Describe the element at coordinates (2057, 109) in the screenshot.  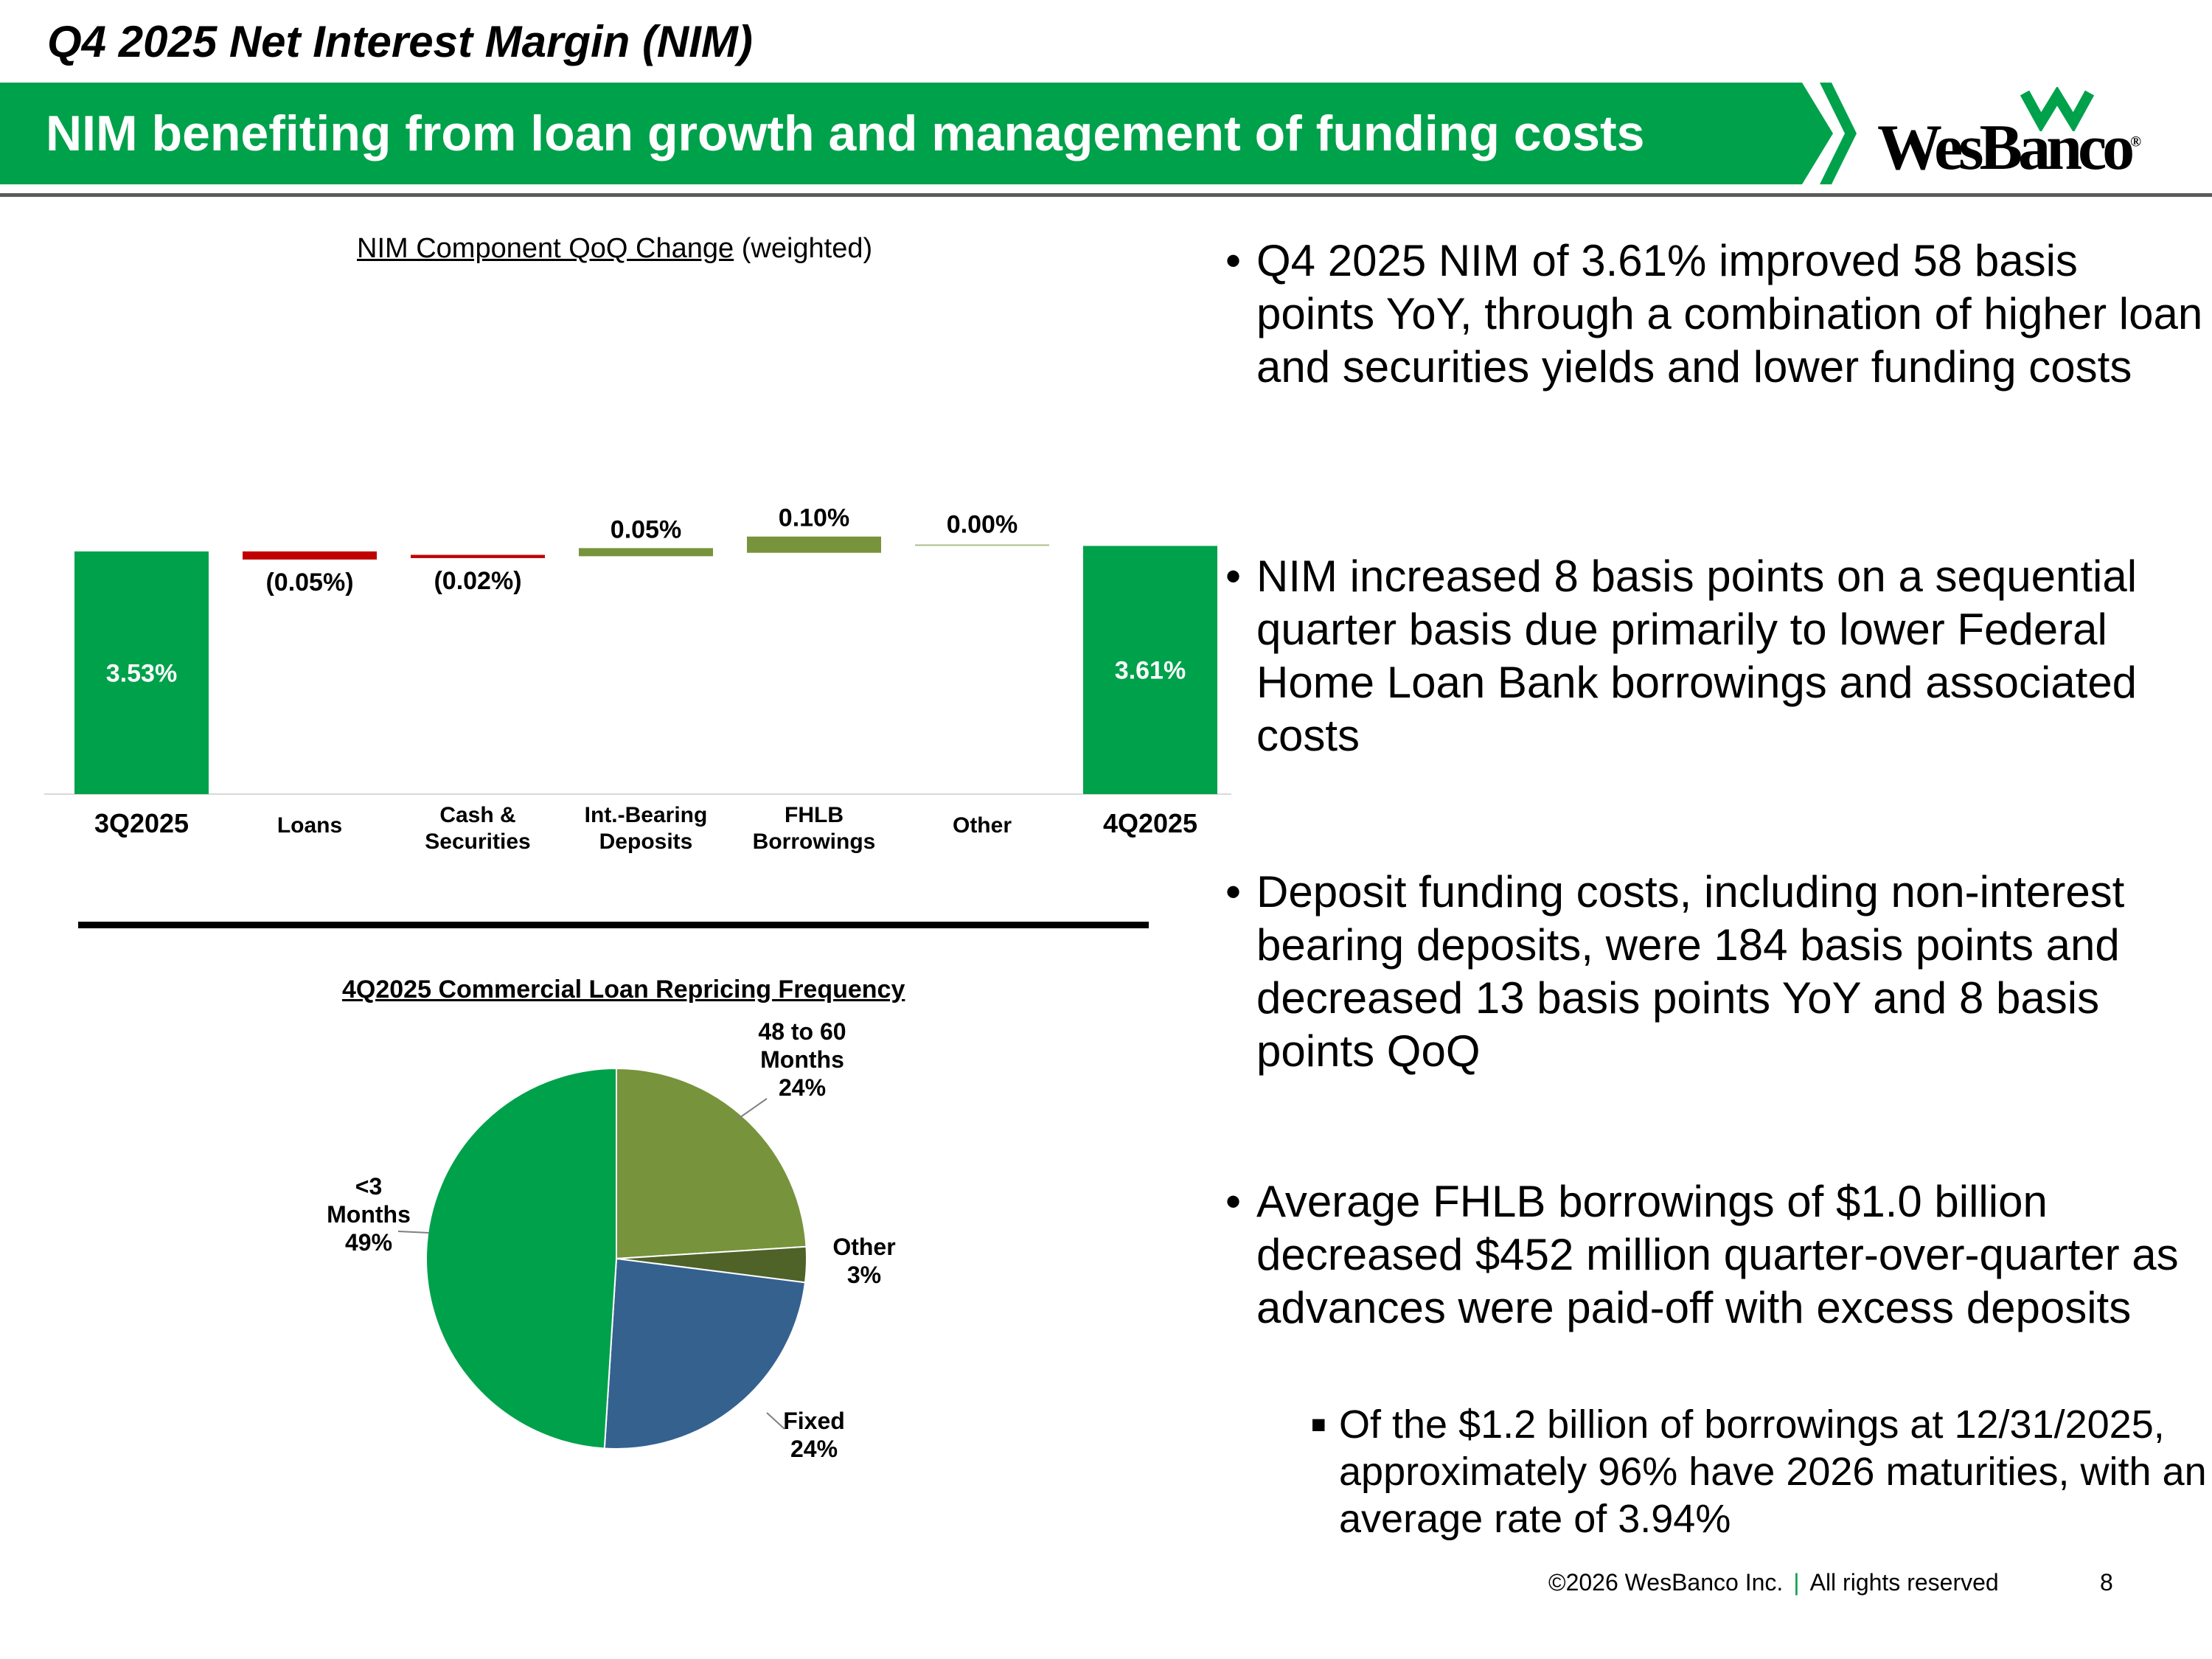
I see `wesbanco-logo-mark-icon` at that location.